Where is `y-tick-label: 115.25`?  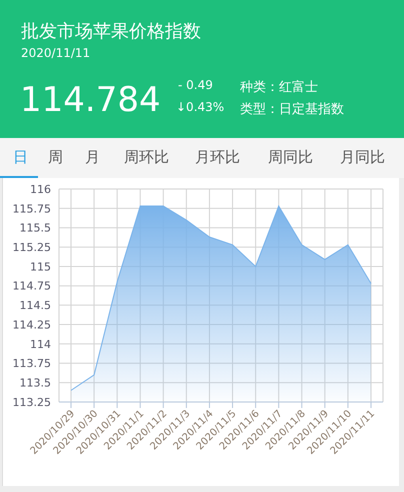
y-tick-label: 115.25 is located at coordinates (31, 247).